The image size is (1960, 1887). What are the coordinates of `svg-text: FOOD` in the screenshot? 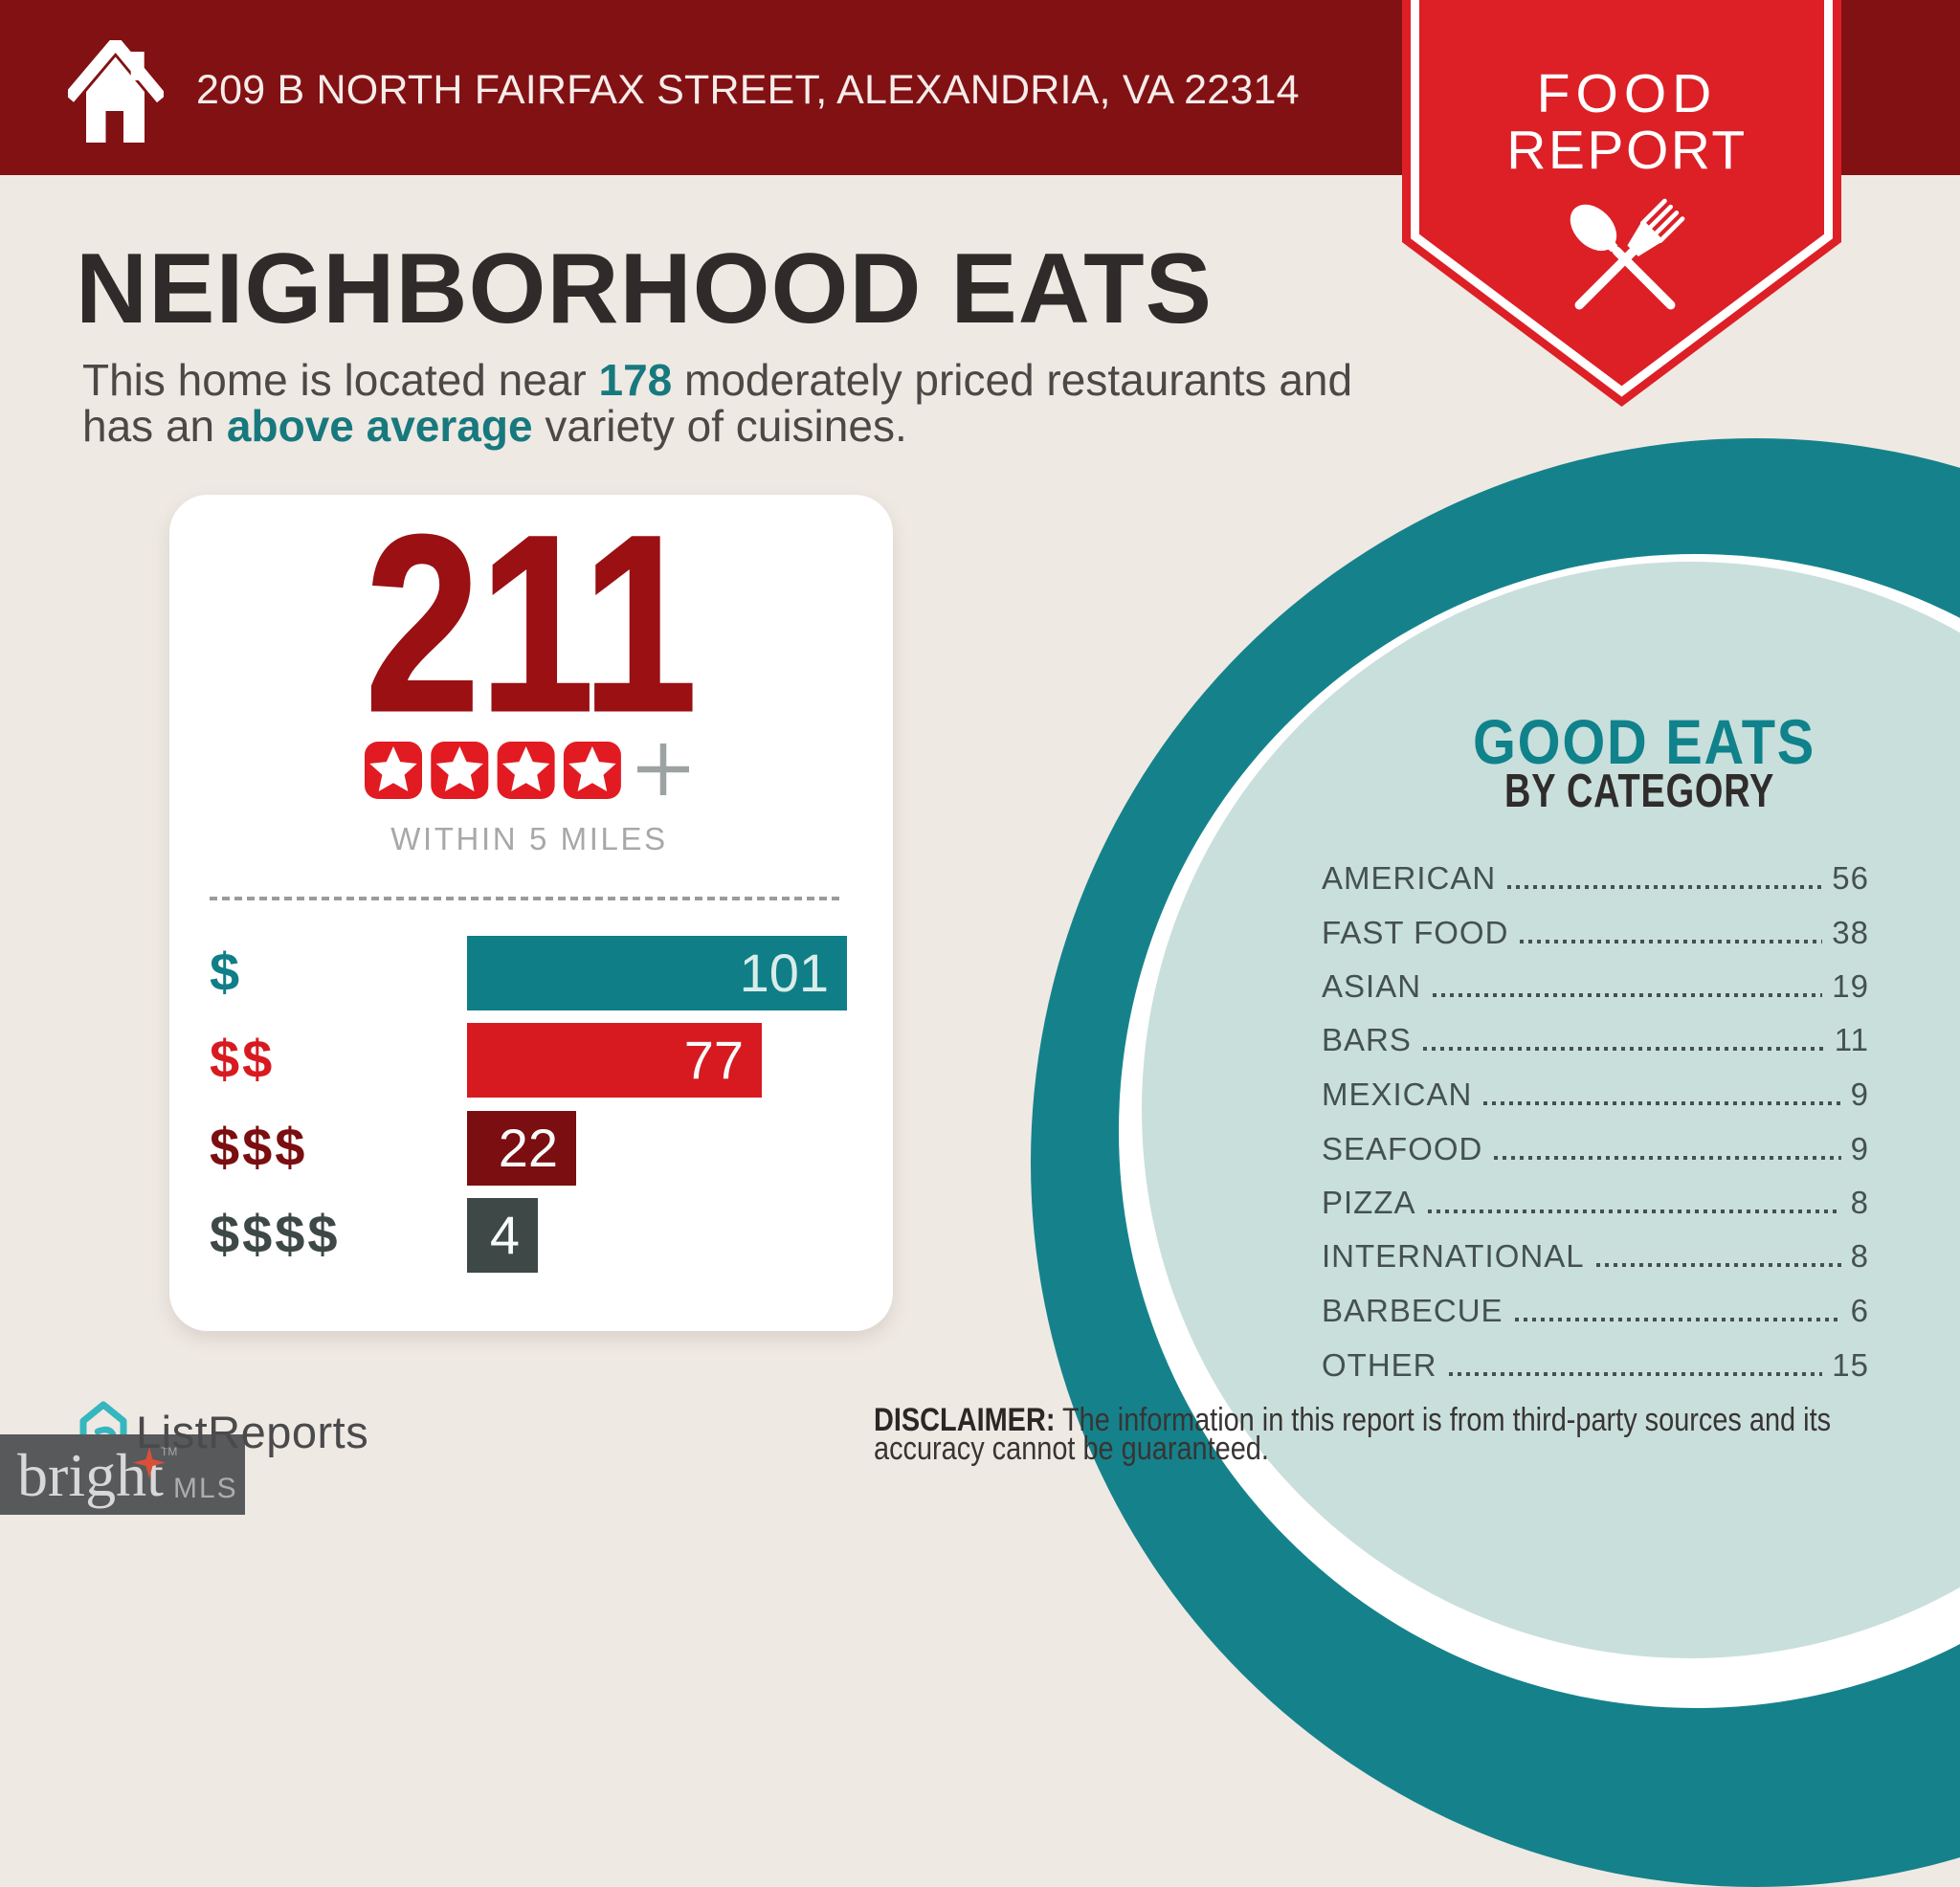 It's located at (1627, 93).